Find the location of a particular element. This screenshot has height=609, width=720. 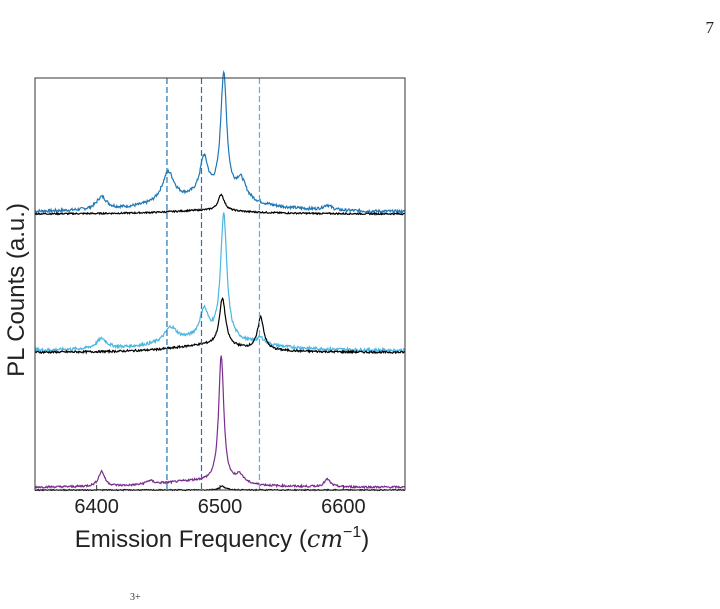

y-axis-label: PL Counts (a.u.) is located at coordinates (16, 290).